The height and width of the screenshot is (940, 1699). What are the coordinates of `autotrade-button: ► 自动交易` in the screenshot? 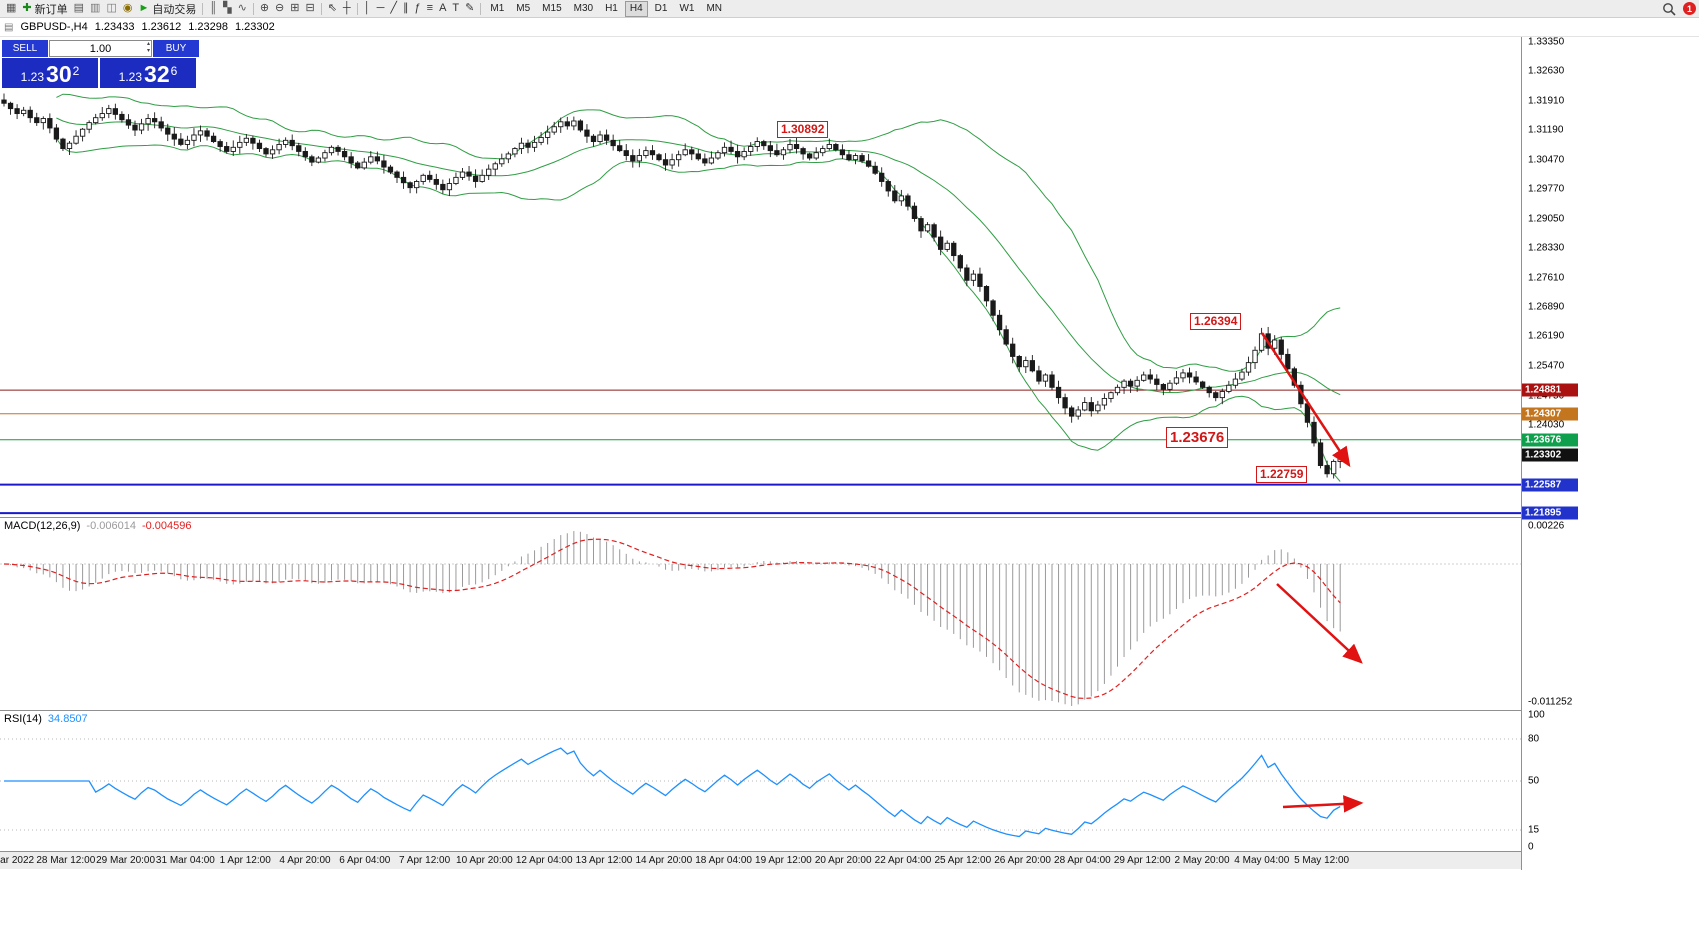 It's located at (167, 8).